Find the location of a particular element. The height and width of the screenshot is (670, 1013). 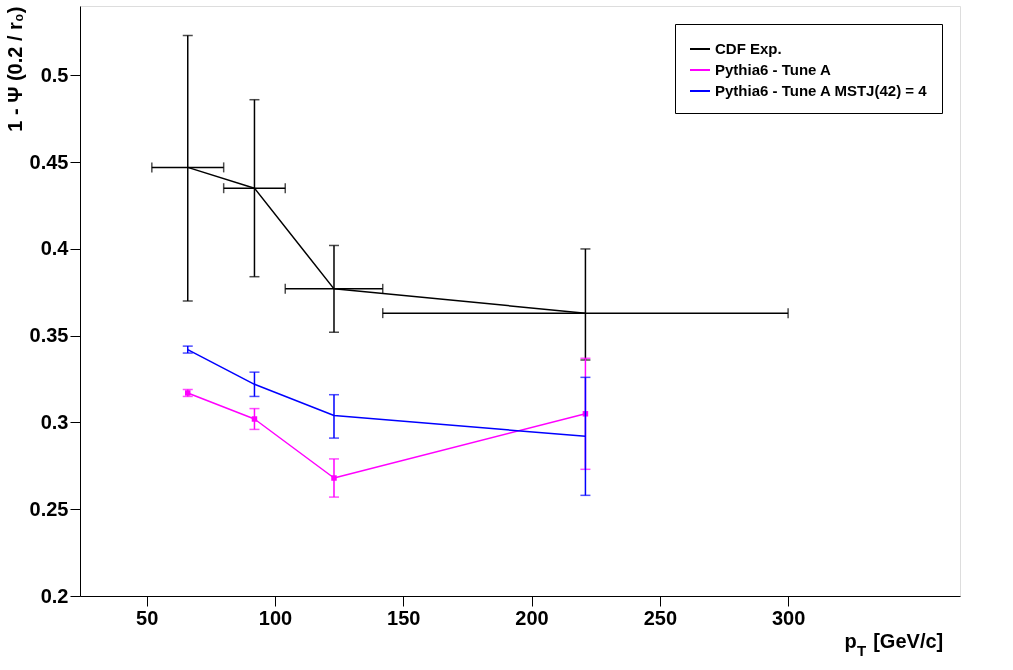

y-tick-label: 0.4 is located at coordinates (55, 248).